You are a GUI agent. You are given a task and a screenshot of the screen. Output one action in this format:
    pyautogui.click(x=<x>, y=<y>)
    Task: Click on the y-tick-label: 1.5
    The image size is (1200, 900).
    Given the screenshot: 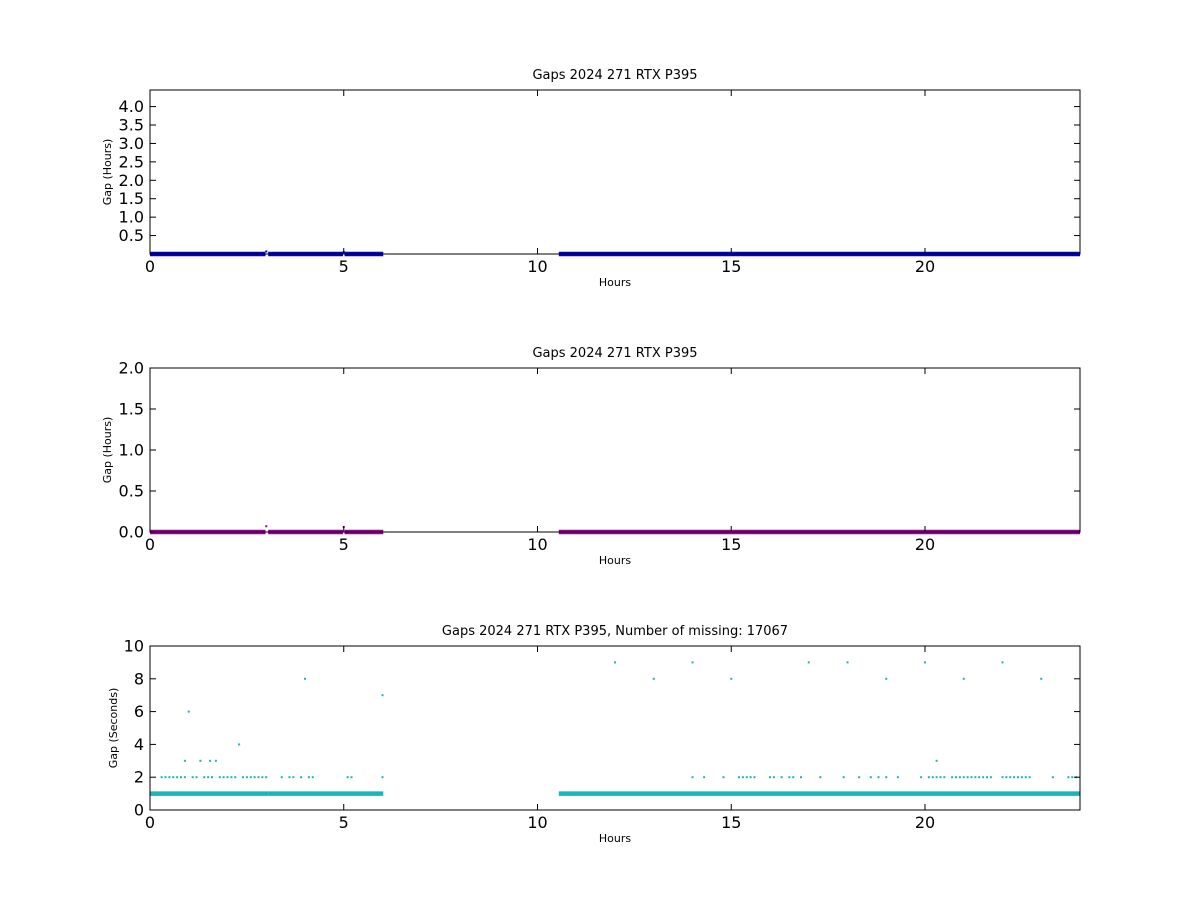 What is the action you would take?
    pyautogui.click(x=131, y=198)
    